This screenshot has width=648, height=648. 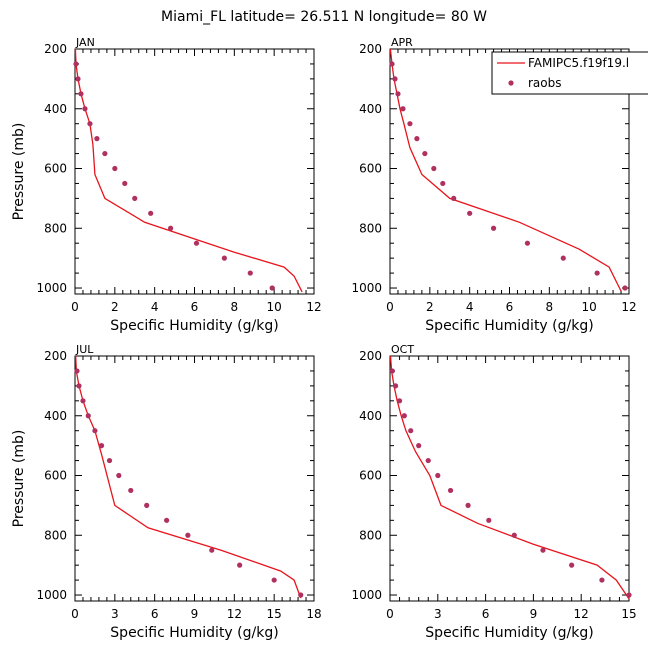 I want to click on x-tick-label: 9, so click(x=195, y=614).